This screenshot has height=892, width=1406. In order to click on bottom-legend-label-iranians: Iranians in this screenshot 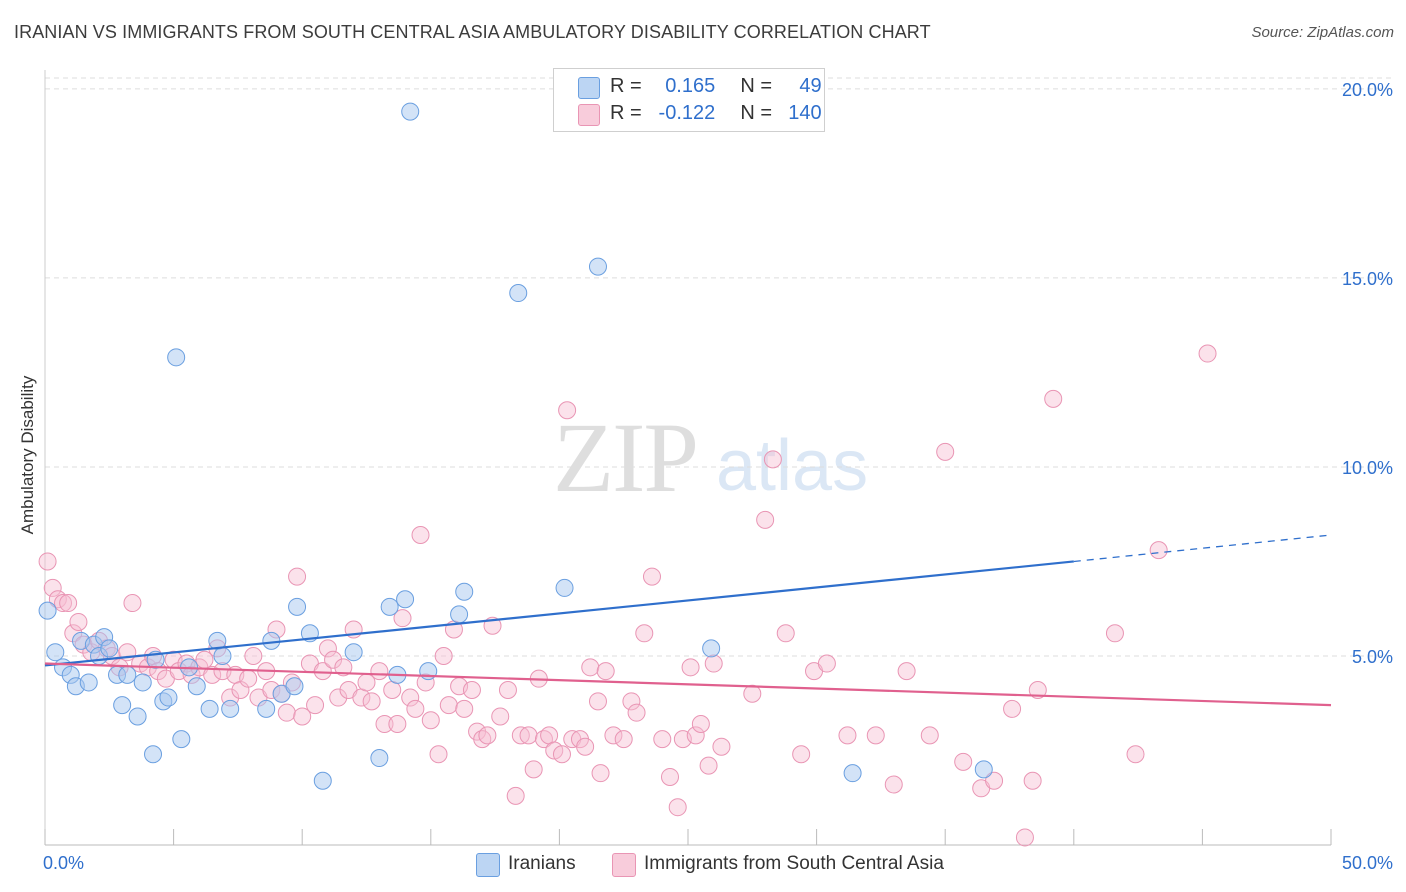, I will do `click(542, 863)`.